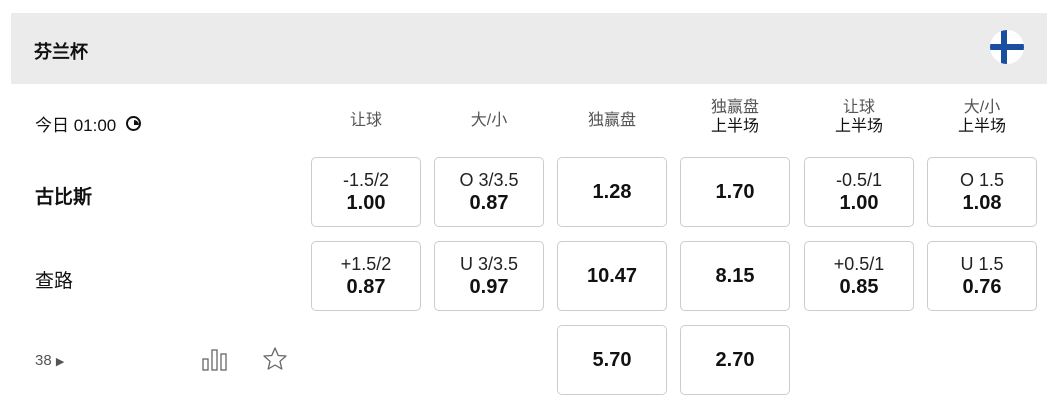 Image resolution: width=1047 pixels, height=416 pixels. I want to click on odds-value: 0.97, so click(489, 287).